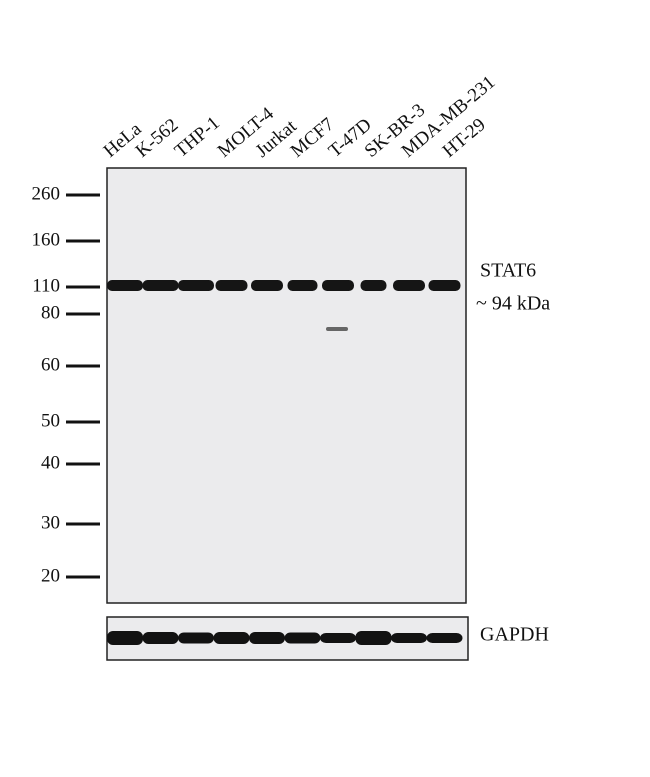 This screenshot has height=777, width=650. Describe the element at coordinates (50, 522) in the screenshot. I see `marker-label: 30` at that location.